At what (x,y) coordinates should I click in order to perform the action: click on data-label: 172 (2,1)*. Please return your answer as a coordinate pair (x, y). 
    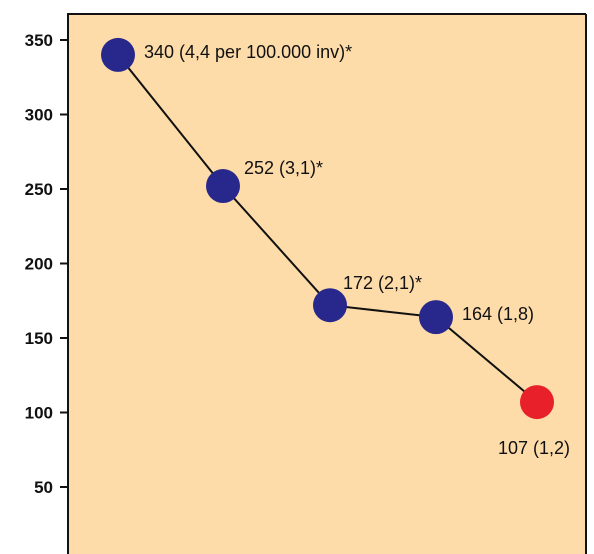
    Looking at the image, I should click on (382, 283).